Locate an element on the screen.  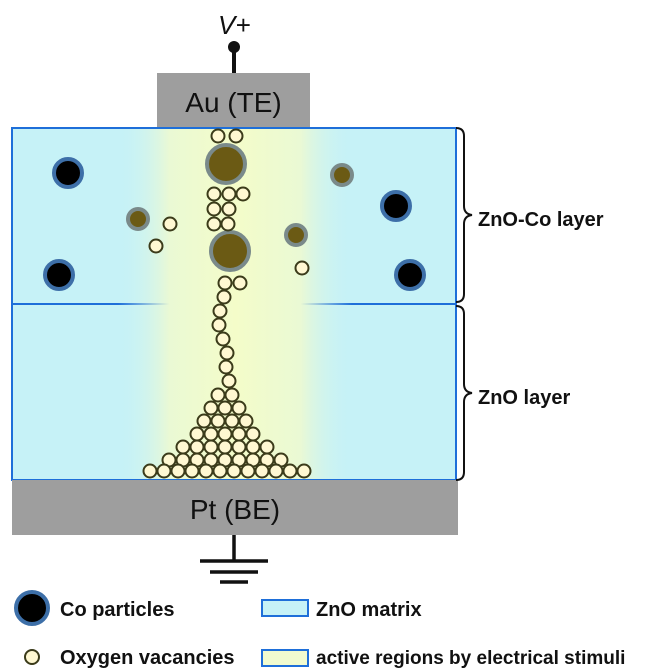
legend-active-region-swatch is located at coordinates (285, 658).